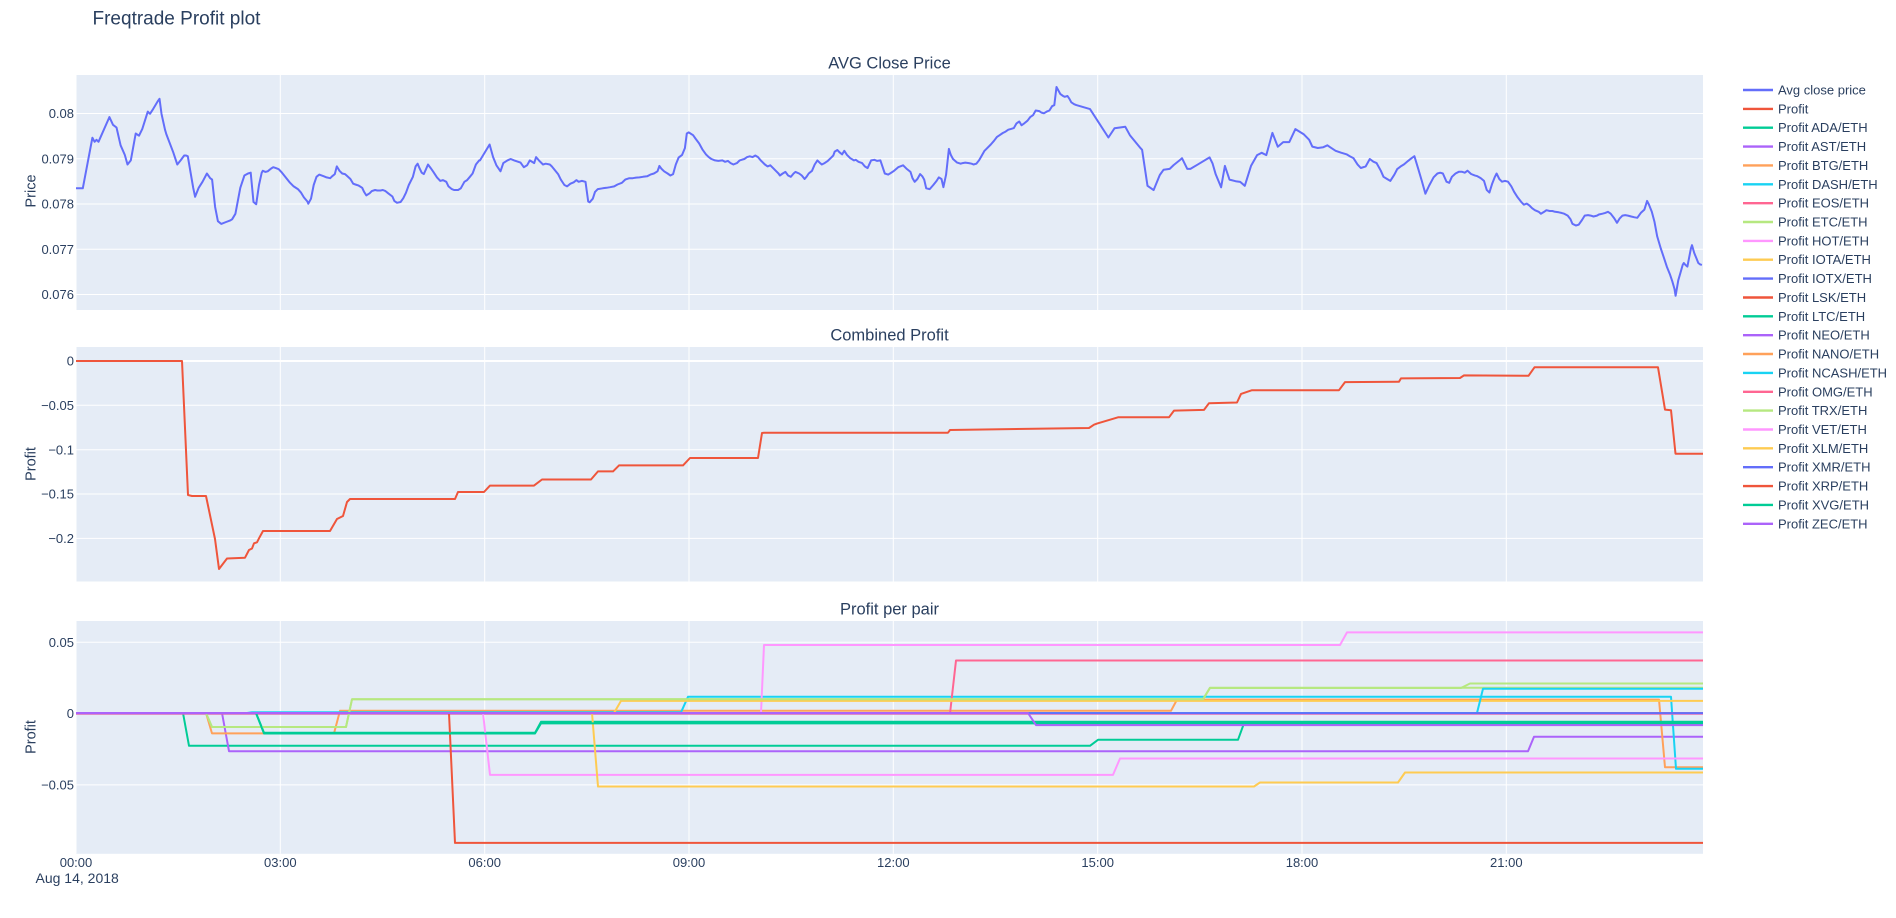 This screenshot has width=1896, height=918. I want to click on svg-text: Combined Profit, so click(889, 336).